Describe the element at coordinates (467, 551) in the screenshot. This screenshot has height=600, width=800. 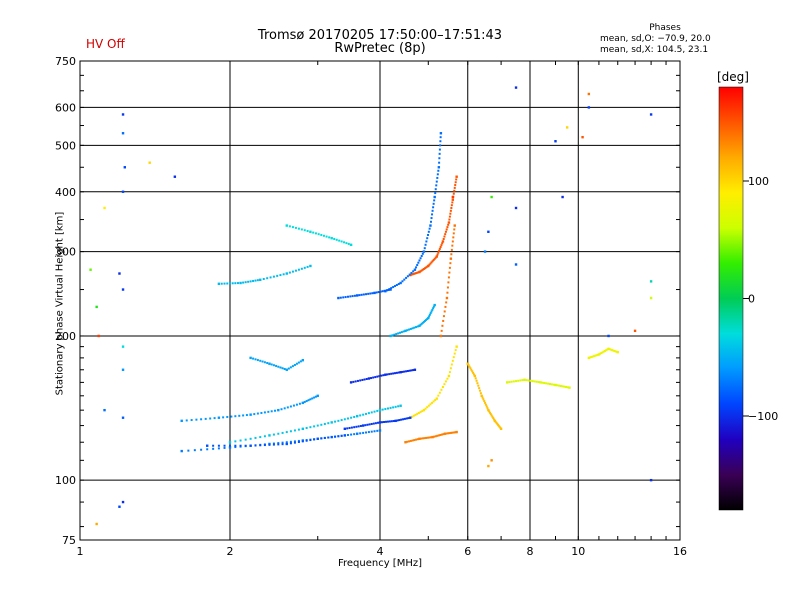
I see `x-tick-label: 6` at that location.